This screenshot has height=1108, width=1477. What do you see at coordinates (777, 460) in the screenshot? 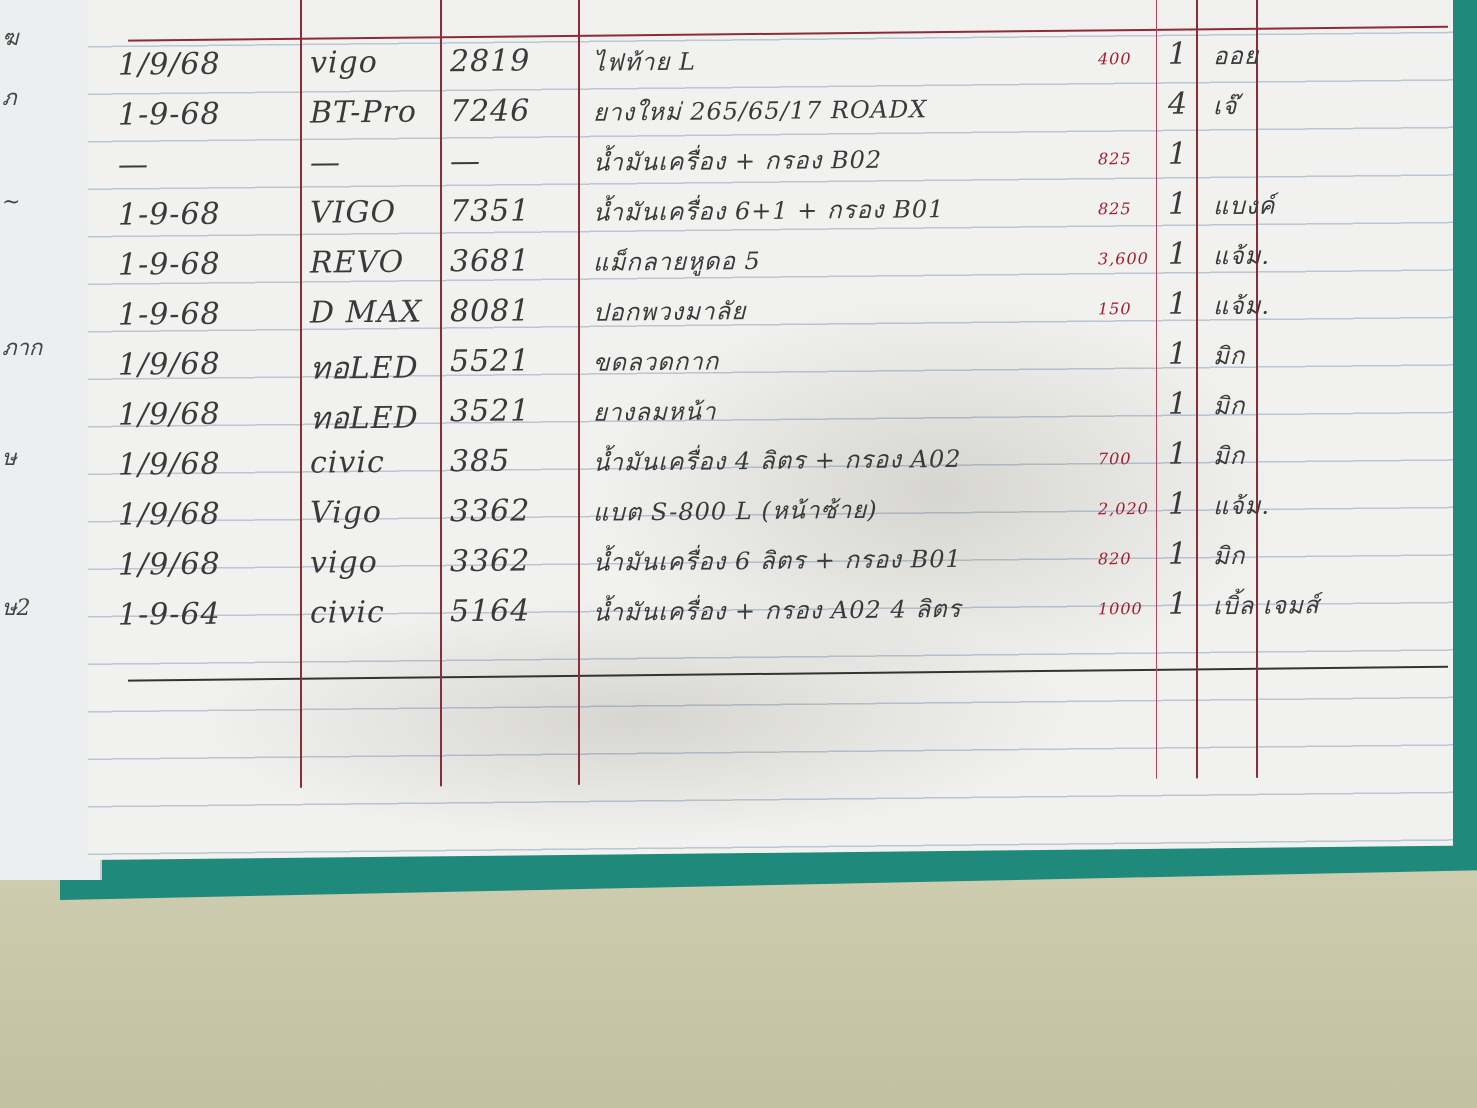
I see `cell-item: น้ำมันเครื่อง 4 ลิตร + กรอง A02` at bounding box center [777, 460].